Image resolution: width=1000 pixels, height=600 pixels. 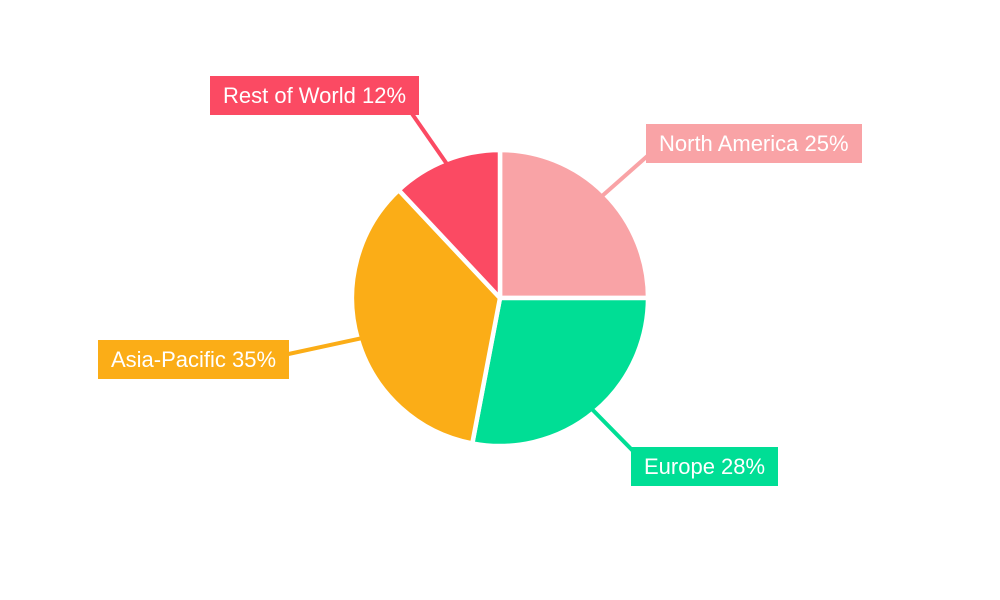 What do you see at coordinates (427, 136) in the screenshot?
I see `leader-line-rest-of-world` at bounding box center [427, 136].